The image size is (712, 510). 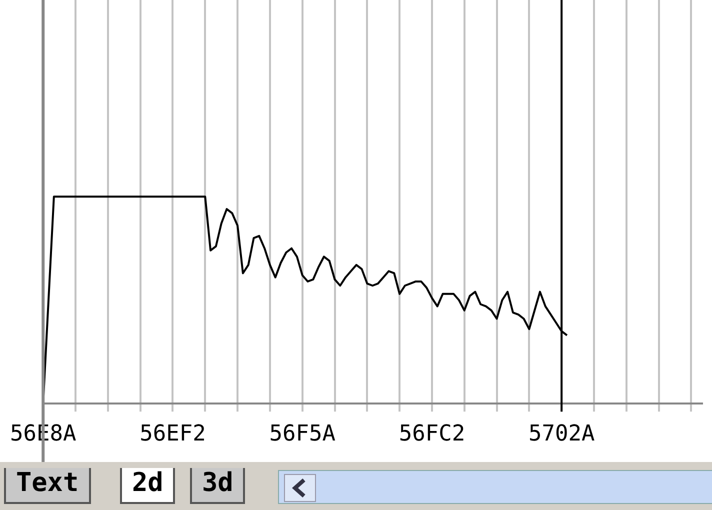 What do you see at coordinates (561, 434) in the screenshot?
I see `x-tick-label: 5702A` at bounding box center [561, 434].